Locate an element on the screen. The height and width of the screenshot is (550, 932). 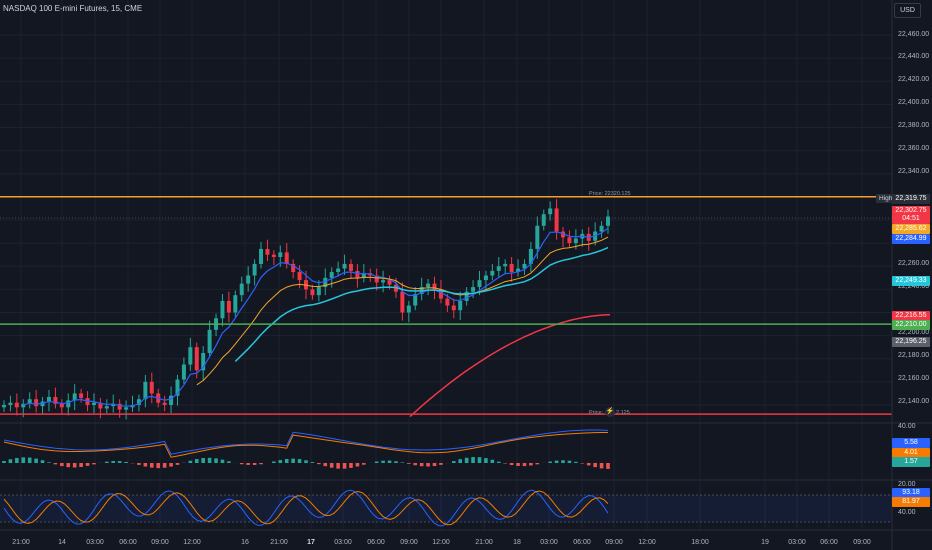
currency-button: USD is located at coordinates (907, 10).